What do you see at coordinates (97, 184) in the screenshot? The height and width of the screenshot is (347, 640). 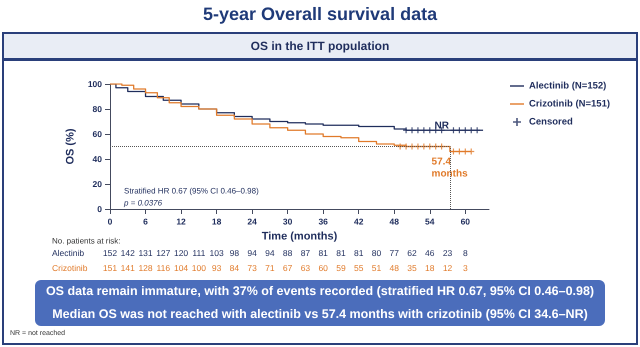 I see `y-tick-label: 20` at bounding box center [97, 184].